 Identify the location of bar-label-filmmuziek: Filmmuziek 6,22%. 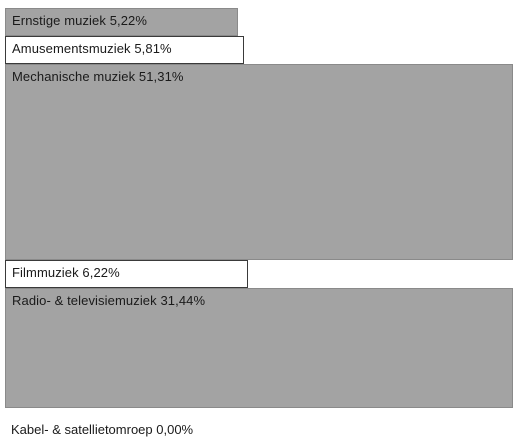
(66, 272).